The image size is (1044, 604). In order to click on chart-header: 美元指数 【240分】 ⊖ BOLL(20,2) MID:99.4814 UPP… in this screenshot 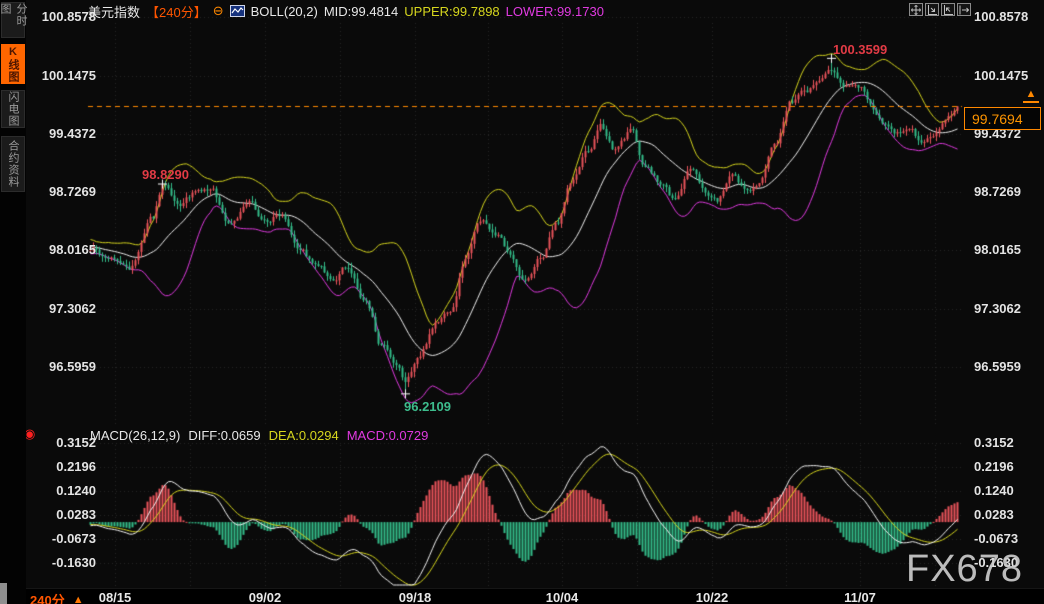, I will do `click(346, 11)`.